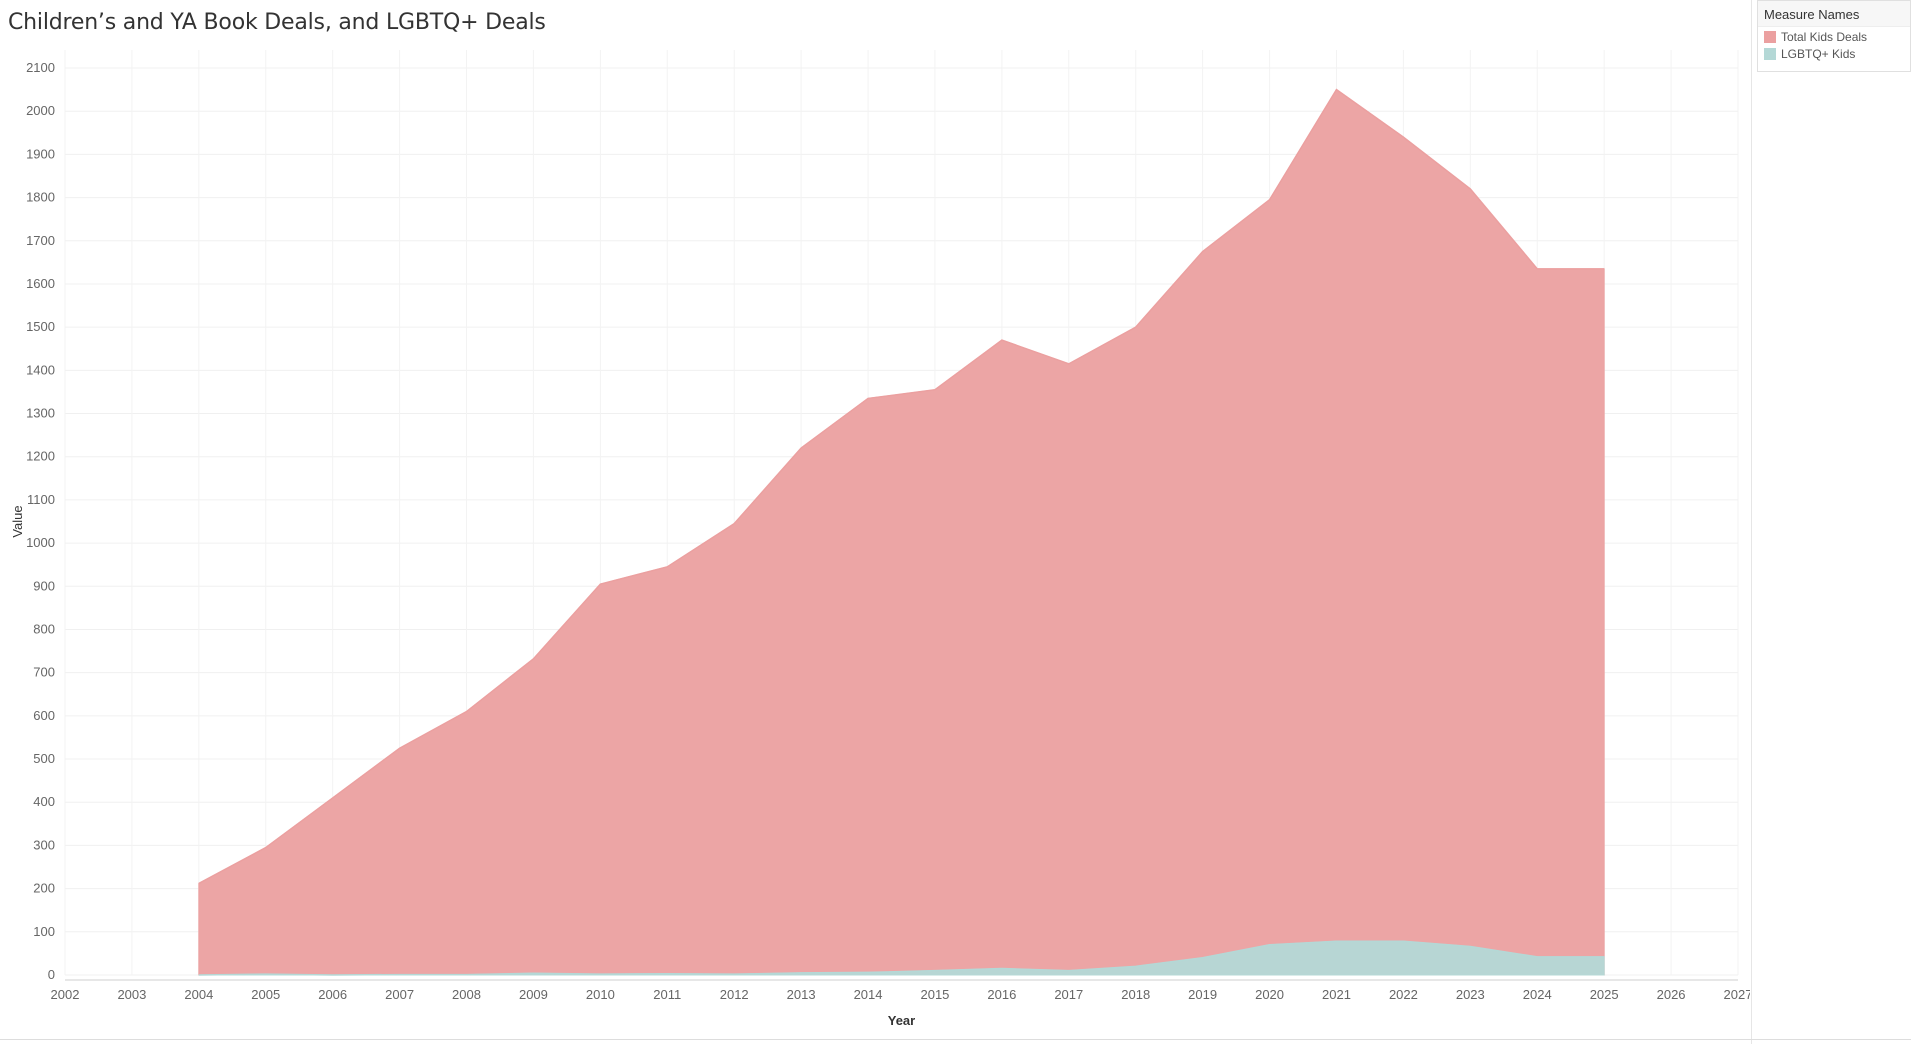 This screenshot has height=1044, width=1911. I want to click on y-tick-label: 1000, so click(40, 542).